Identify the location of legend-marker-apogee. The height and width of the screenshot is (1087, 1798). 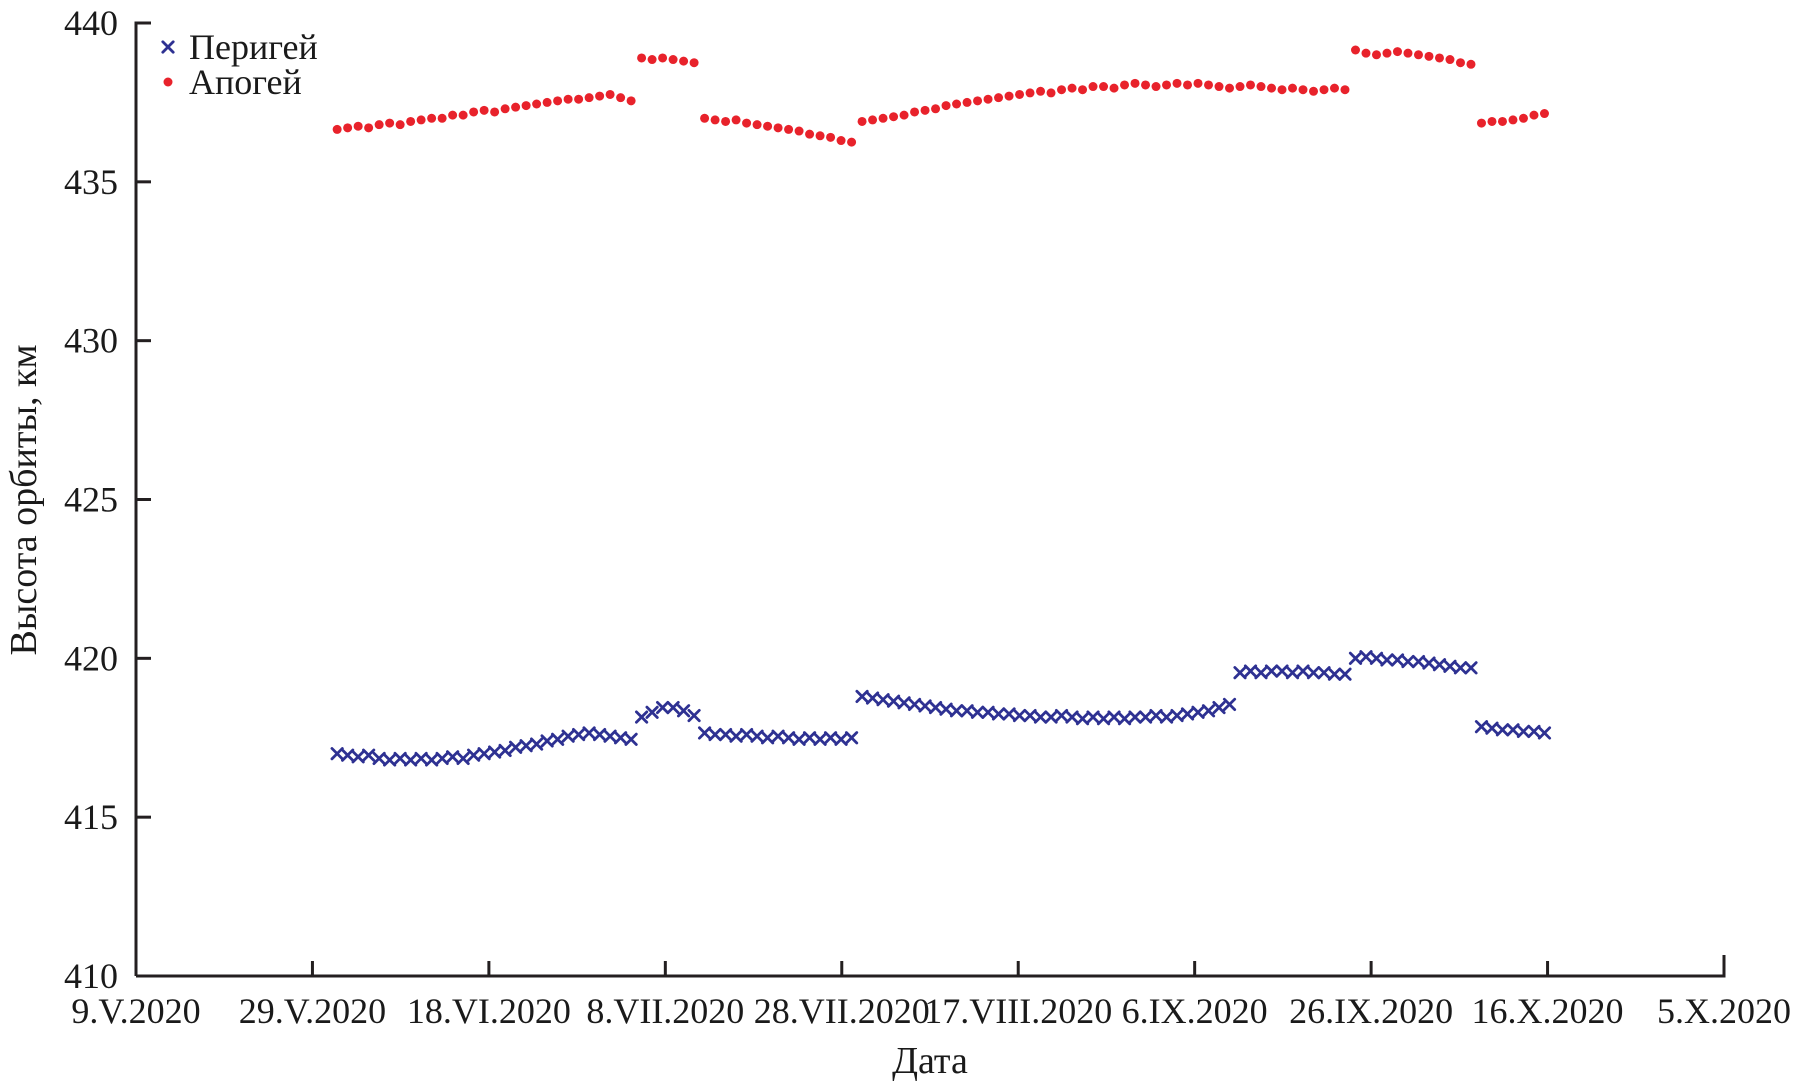
(168, 82).